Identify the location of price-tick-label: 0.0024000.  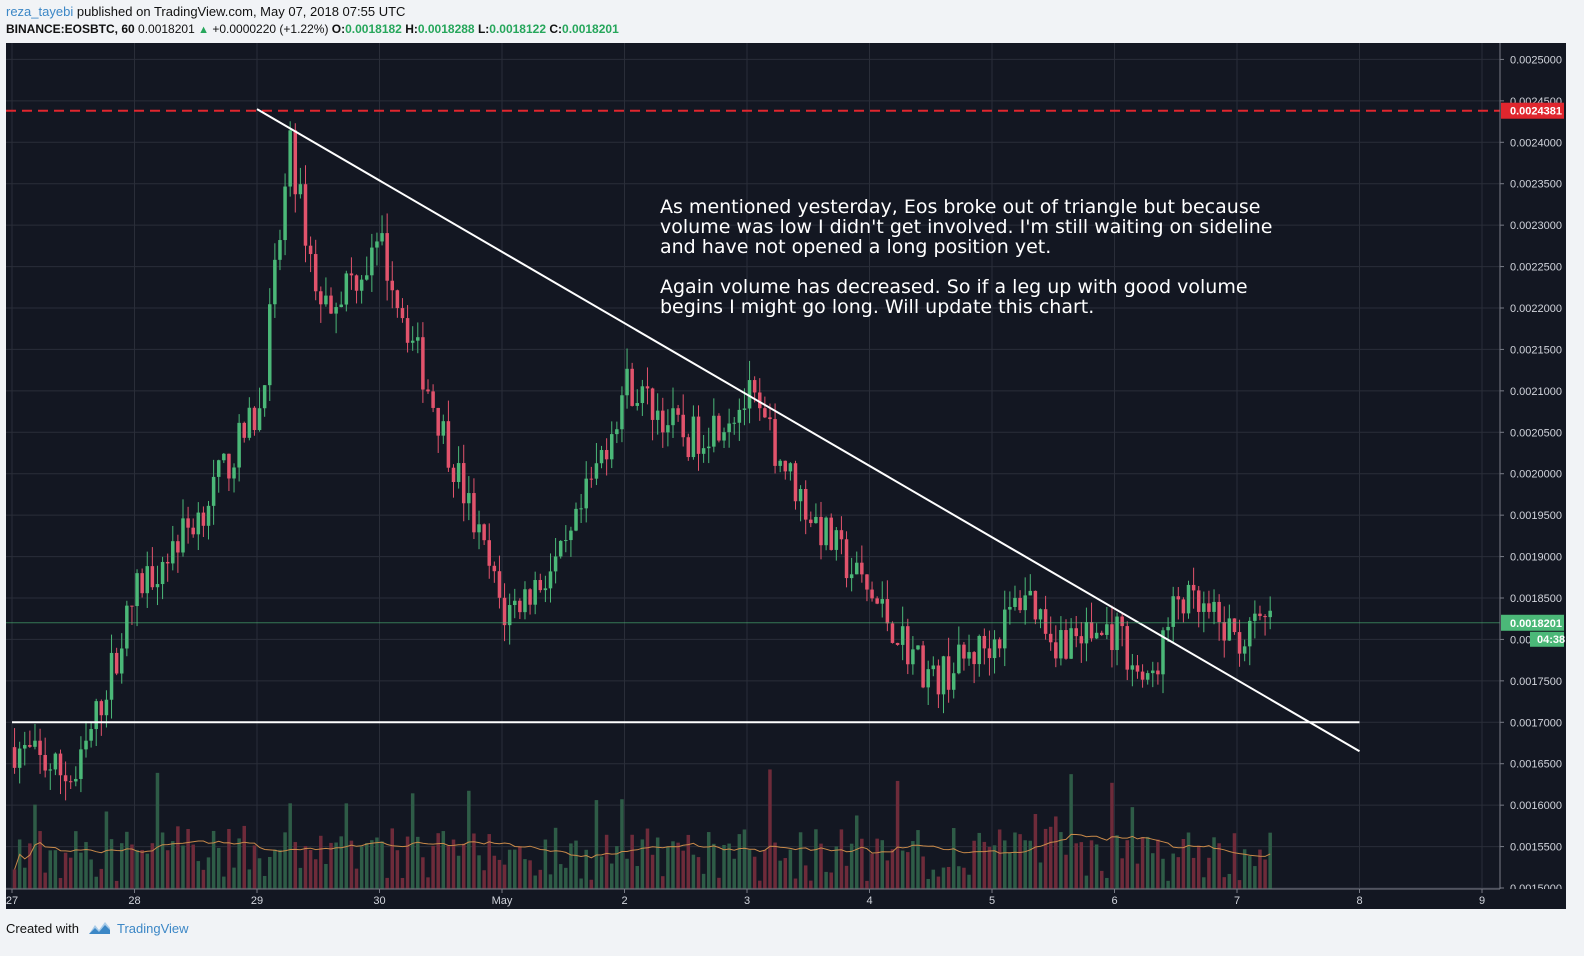
(1536, 143).